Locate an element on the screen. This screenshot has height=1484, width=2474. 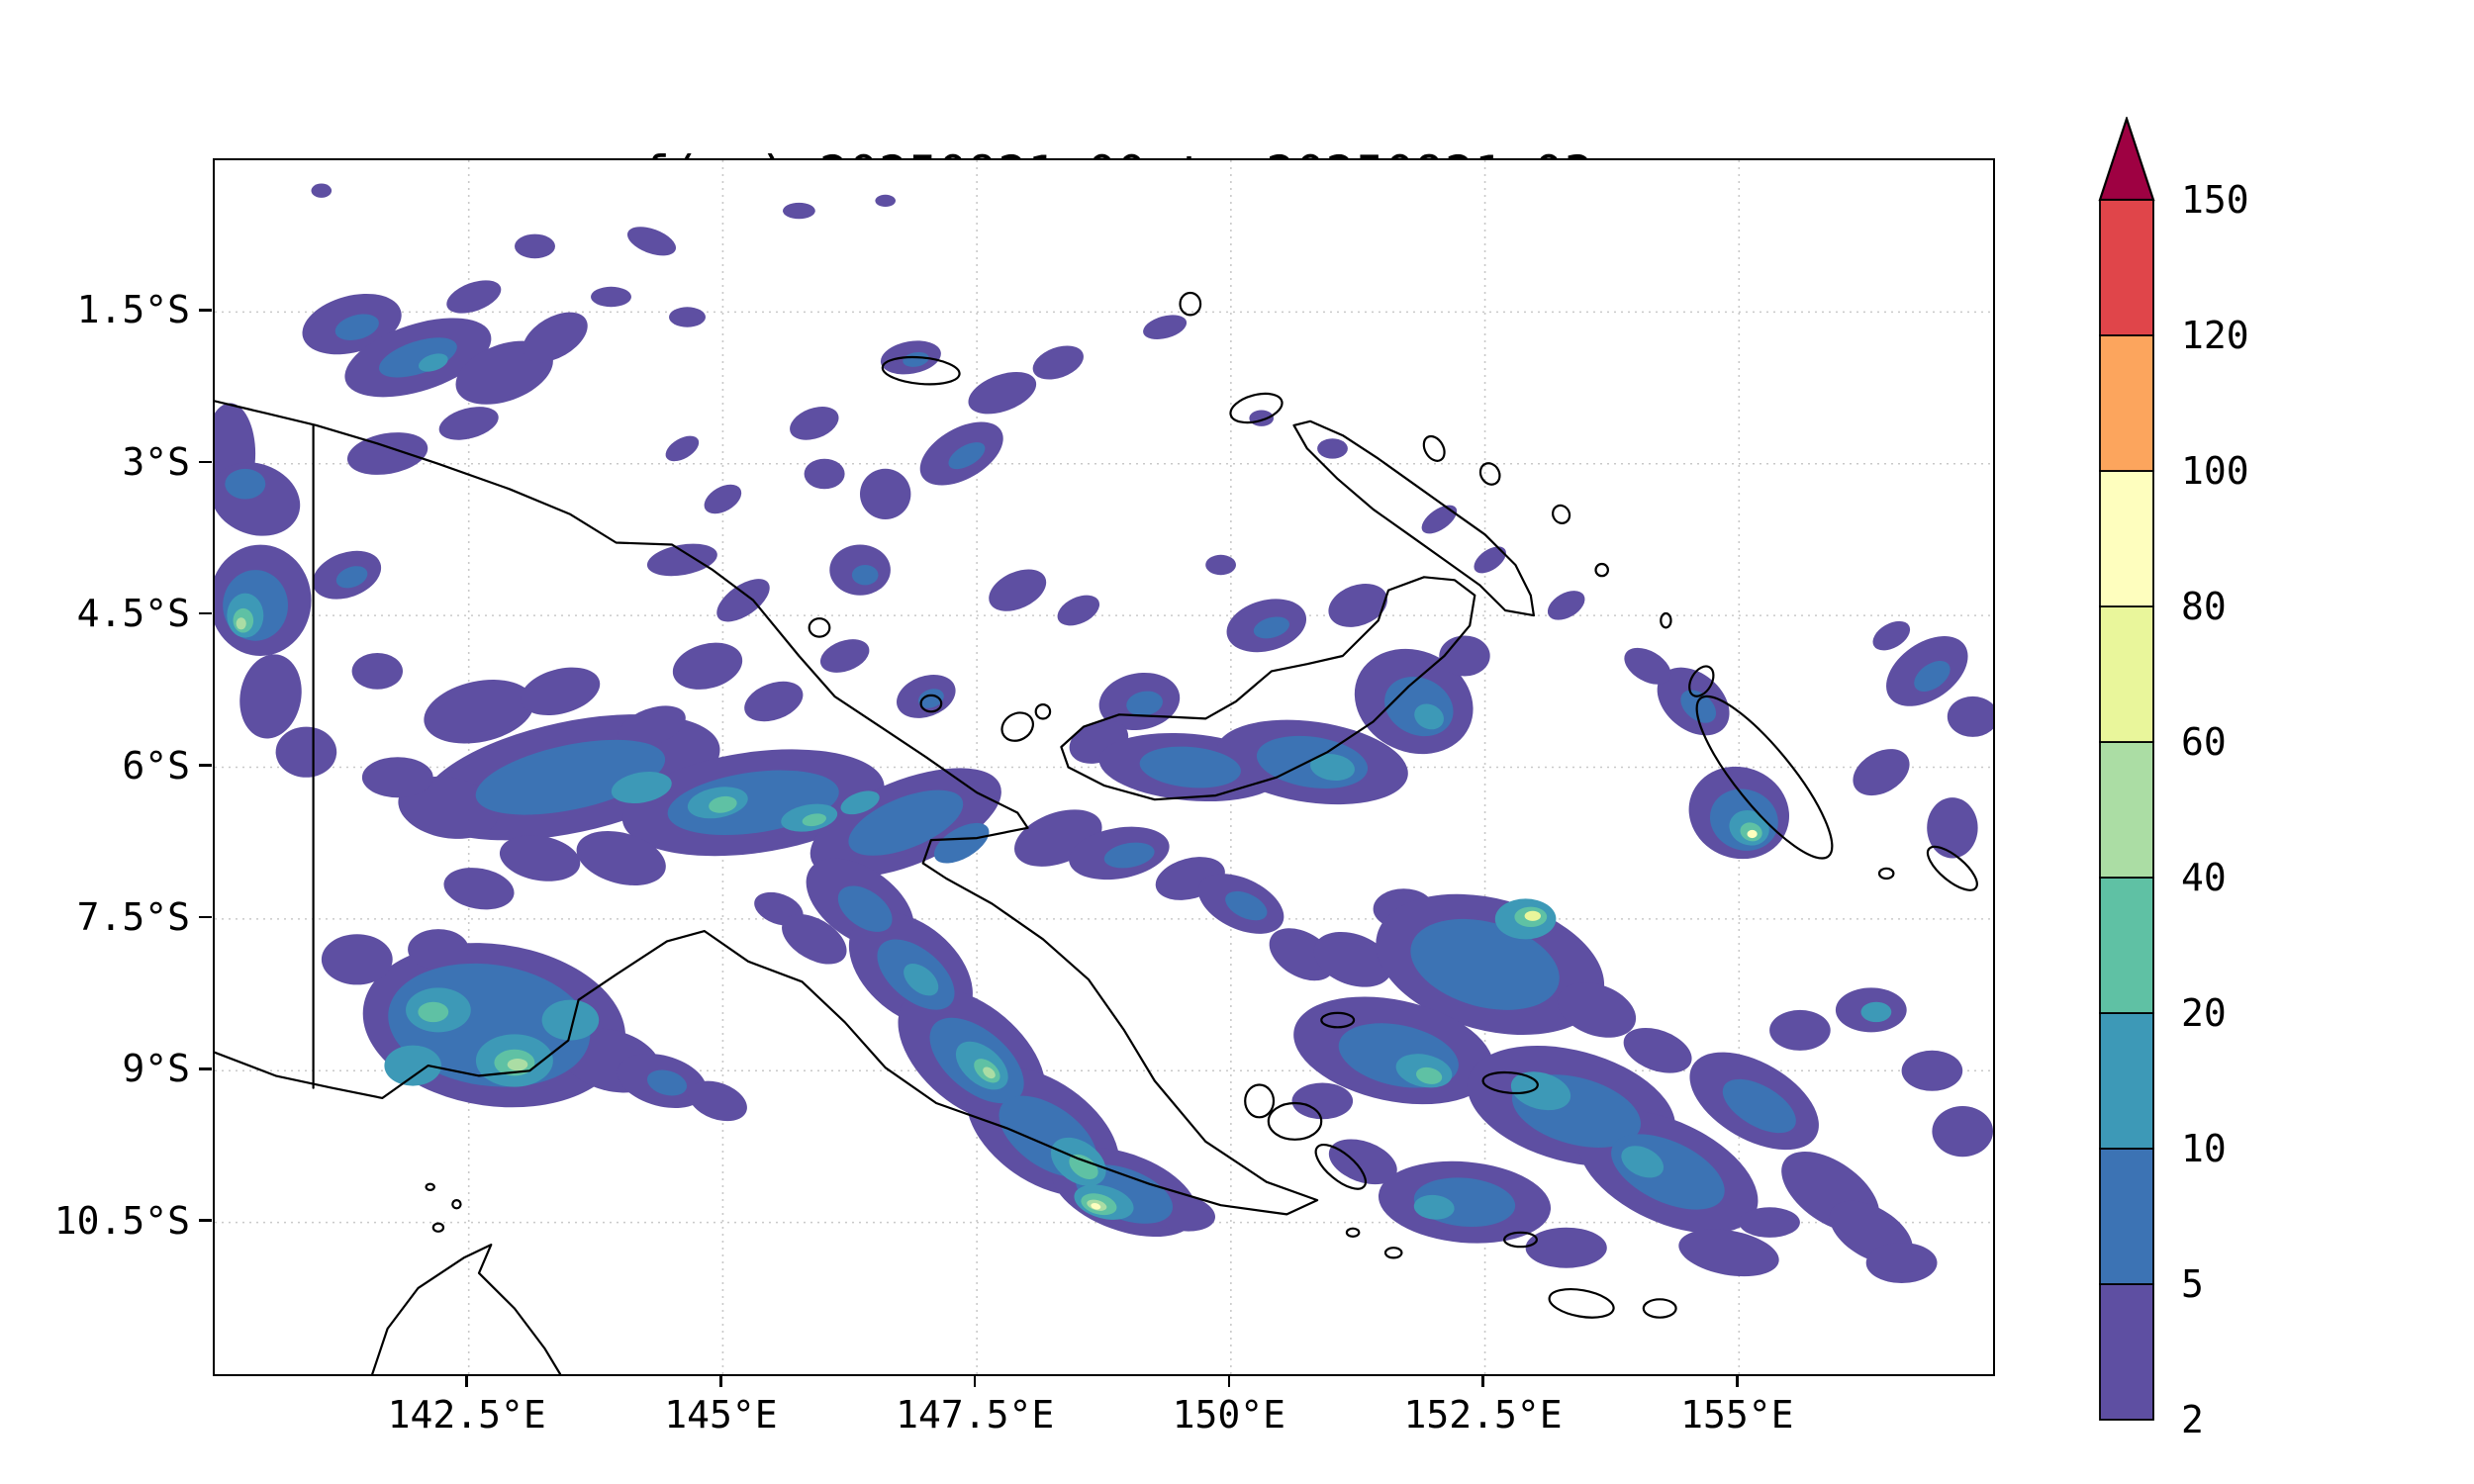
x-tick-label: 152.5°E is located at coordinates (1483, 1415).